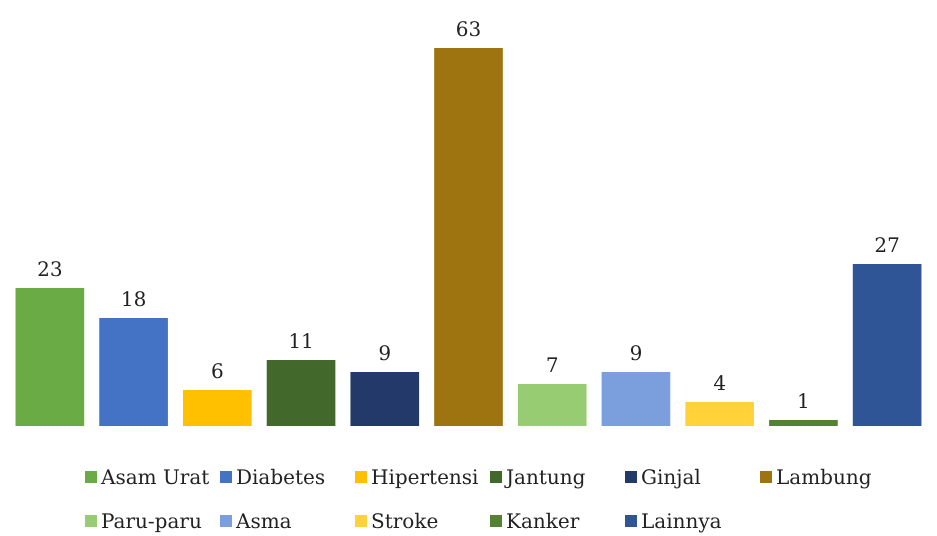 Image resolution: width=937 pixels, height=536 pixels. What do you see at coordinates (217, 371) in the screenshot?
I see `data-label: 6` at bounding box center [217, 371].